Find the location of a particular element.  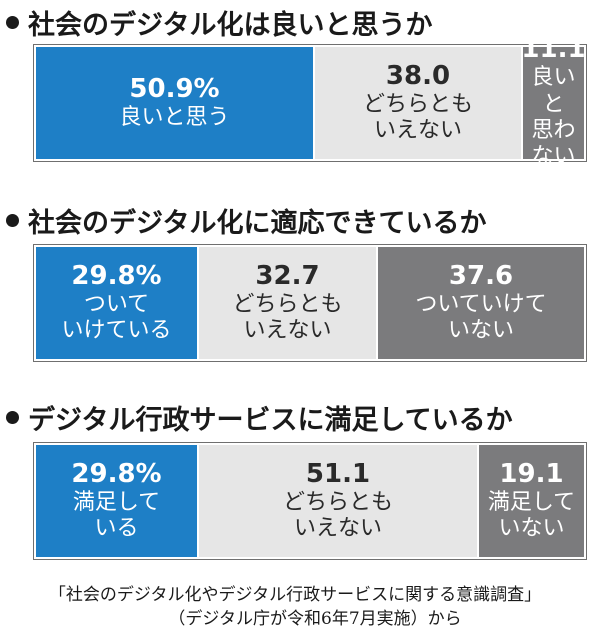

bar-segment: 51.1 どちらとも いえない is located at coordinates (338, 501).